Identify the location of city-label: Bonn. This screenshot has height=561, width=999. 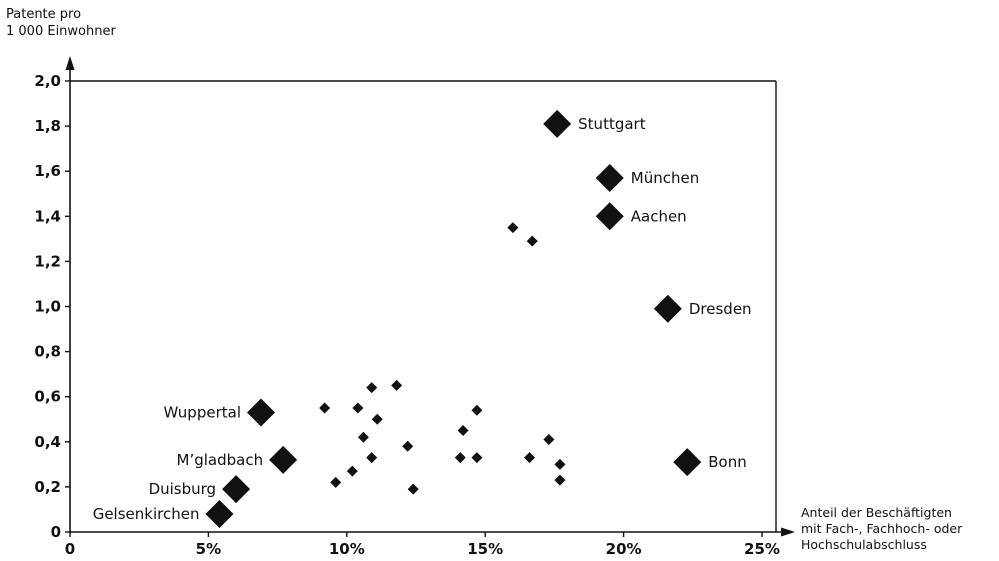
(727, 462).